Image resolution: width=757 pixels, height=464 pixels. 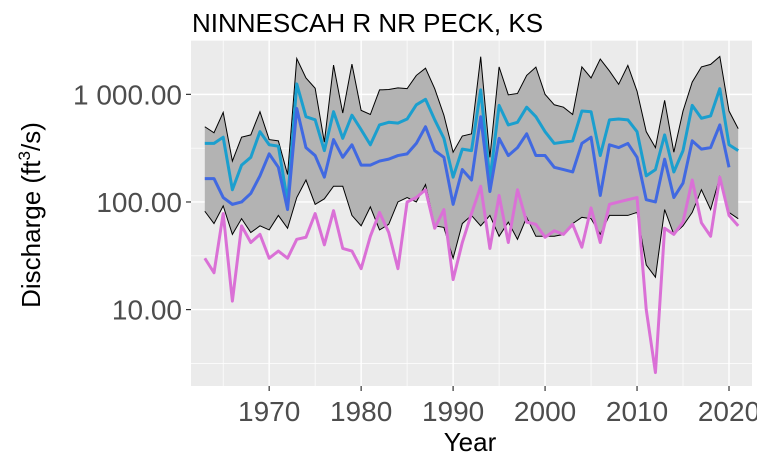 I want to click on x-tick-label: 2010, so click(x=637, y=411).